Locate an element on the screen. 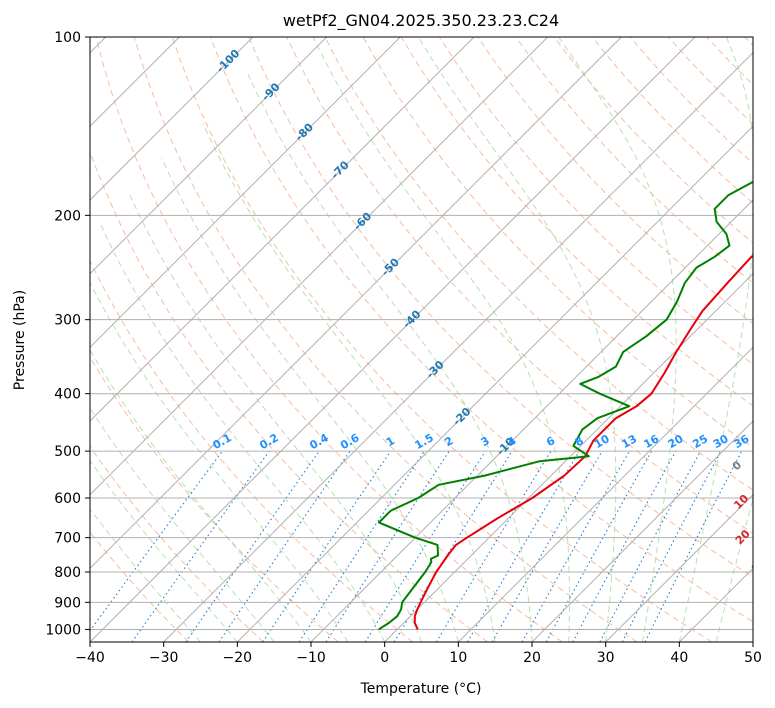 The image size is (775, 708). x-tick-label: 0 is located at coordinates (384, 658).